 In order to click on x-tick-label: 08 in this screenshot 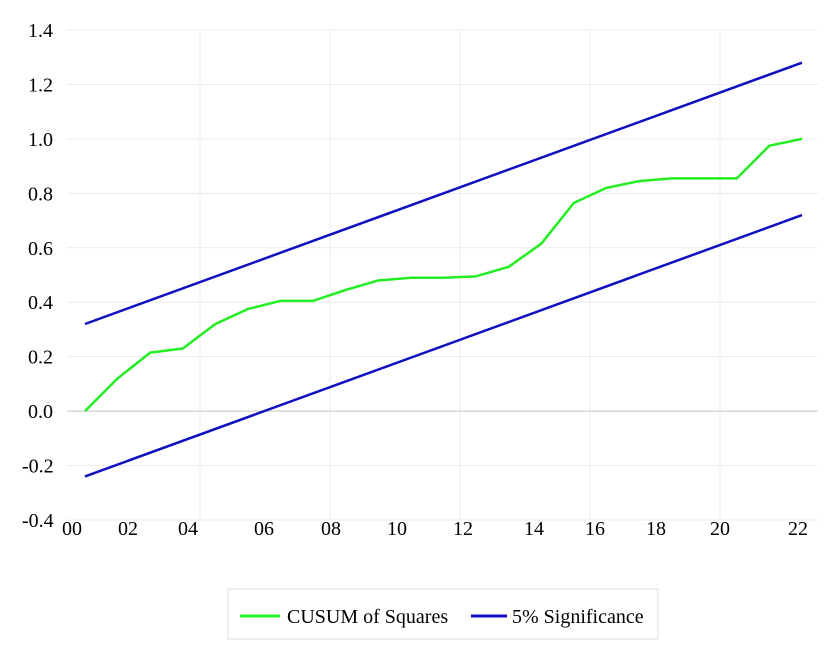, I will do `click(331, 529)`.